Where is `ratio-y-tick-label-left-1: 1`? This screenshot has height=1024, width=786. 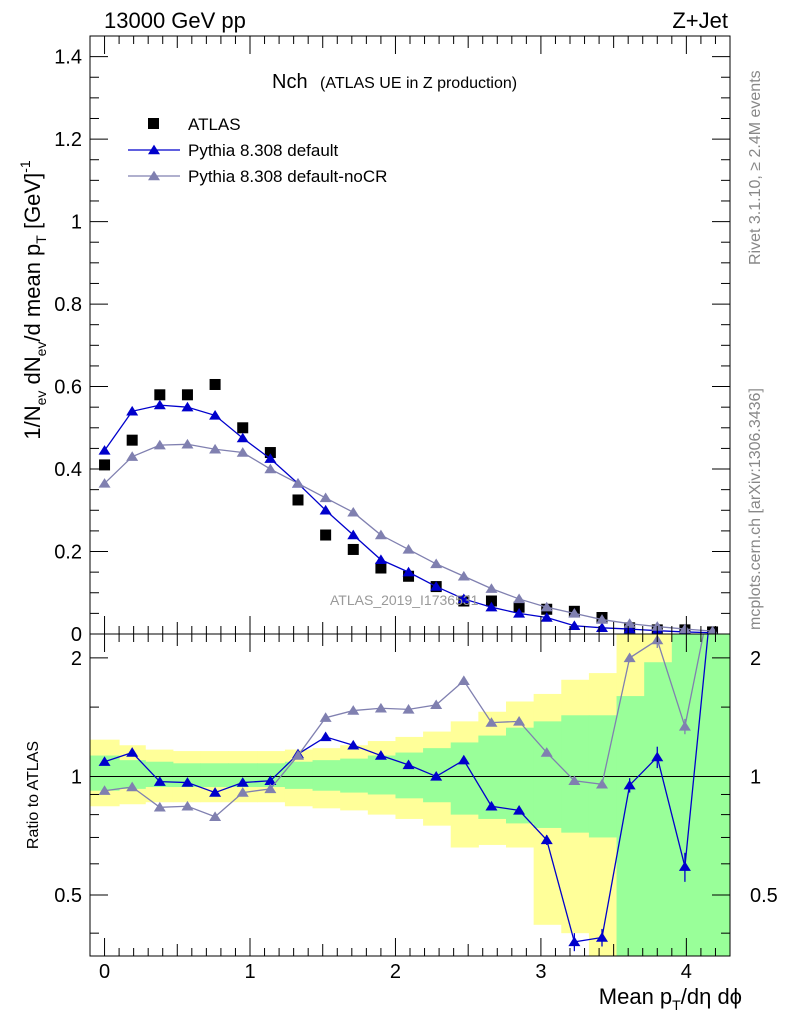
ratio-y-tick-label-left-1: 1 is located at coordinates (76, 777).